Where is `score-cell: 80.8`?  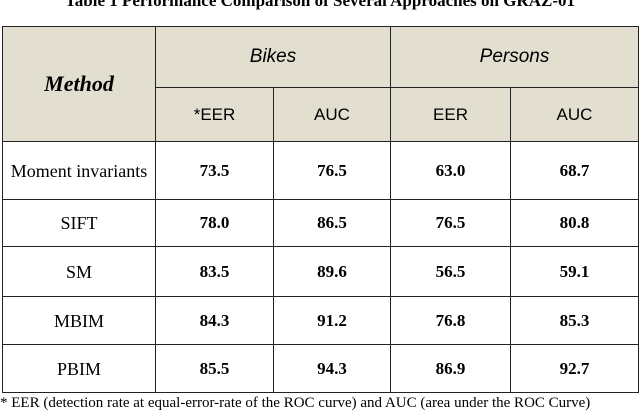 score-cell: 80.8 is located at coordinates (574, 223).